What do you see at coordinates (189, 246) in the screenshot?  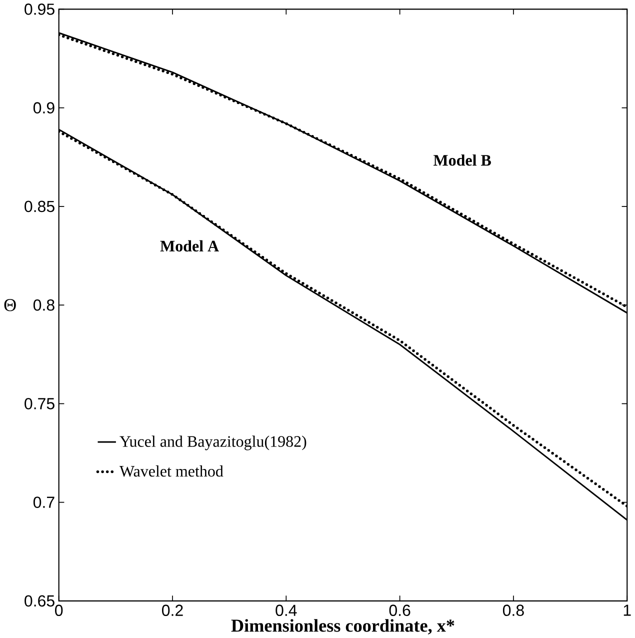 I see `annotation: Model A` at bounding box center [189, 246].